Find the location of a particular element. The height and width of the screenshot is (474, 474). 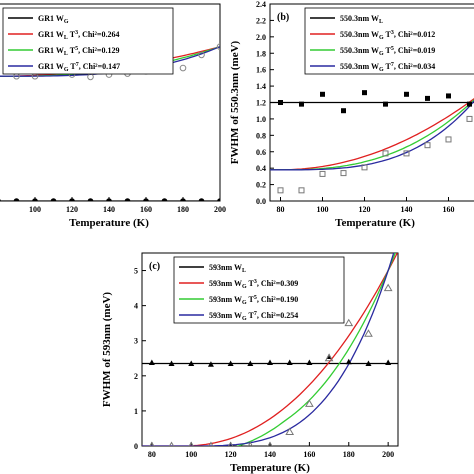

legend-entry-main: GR1 W is located at coordinates (51, 18).